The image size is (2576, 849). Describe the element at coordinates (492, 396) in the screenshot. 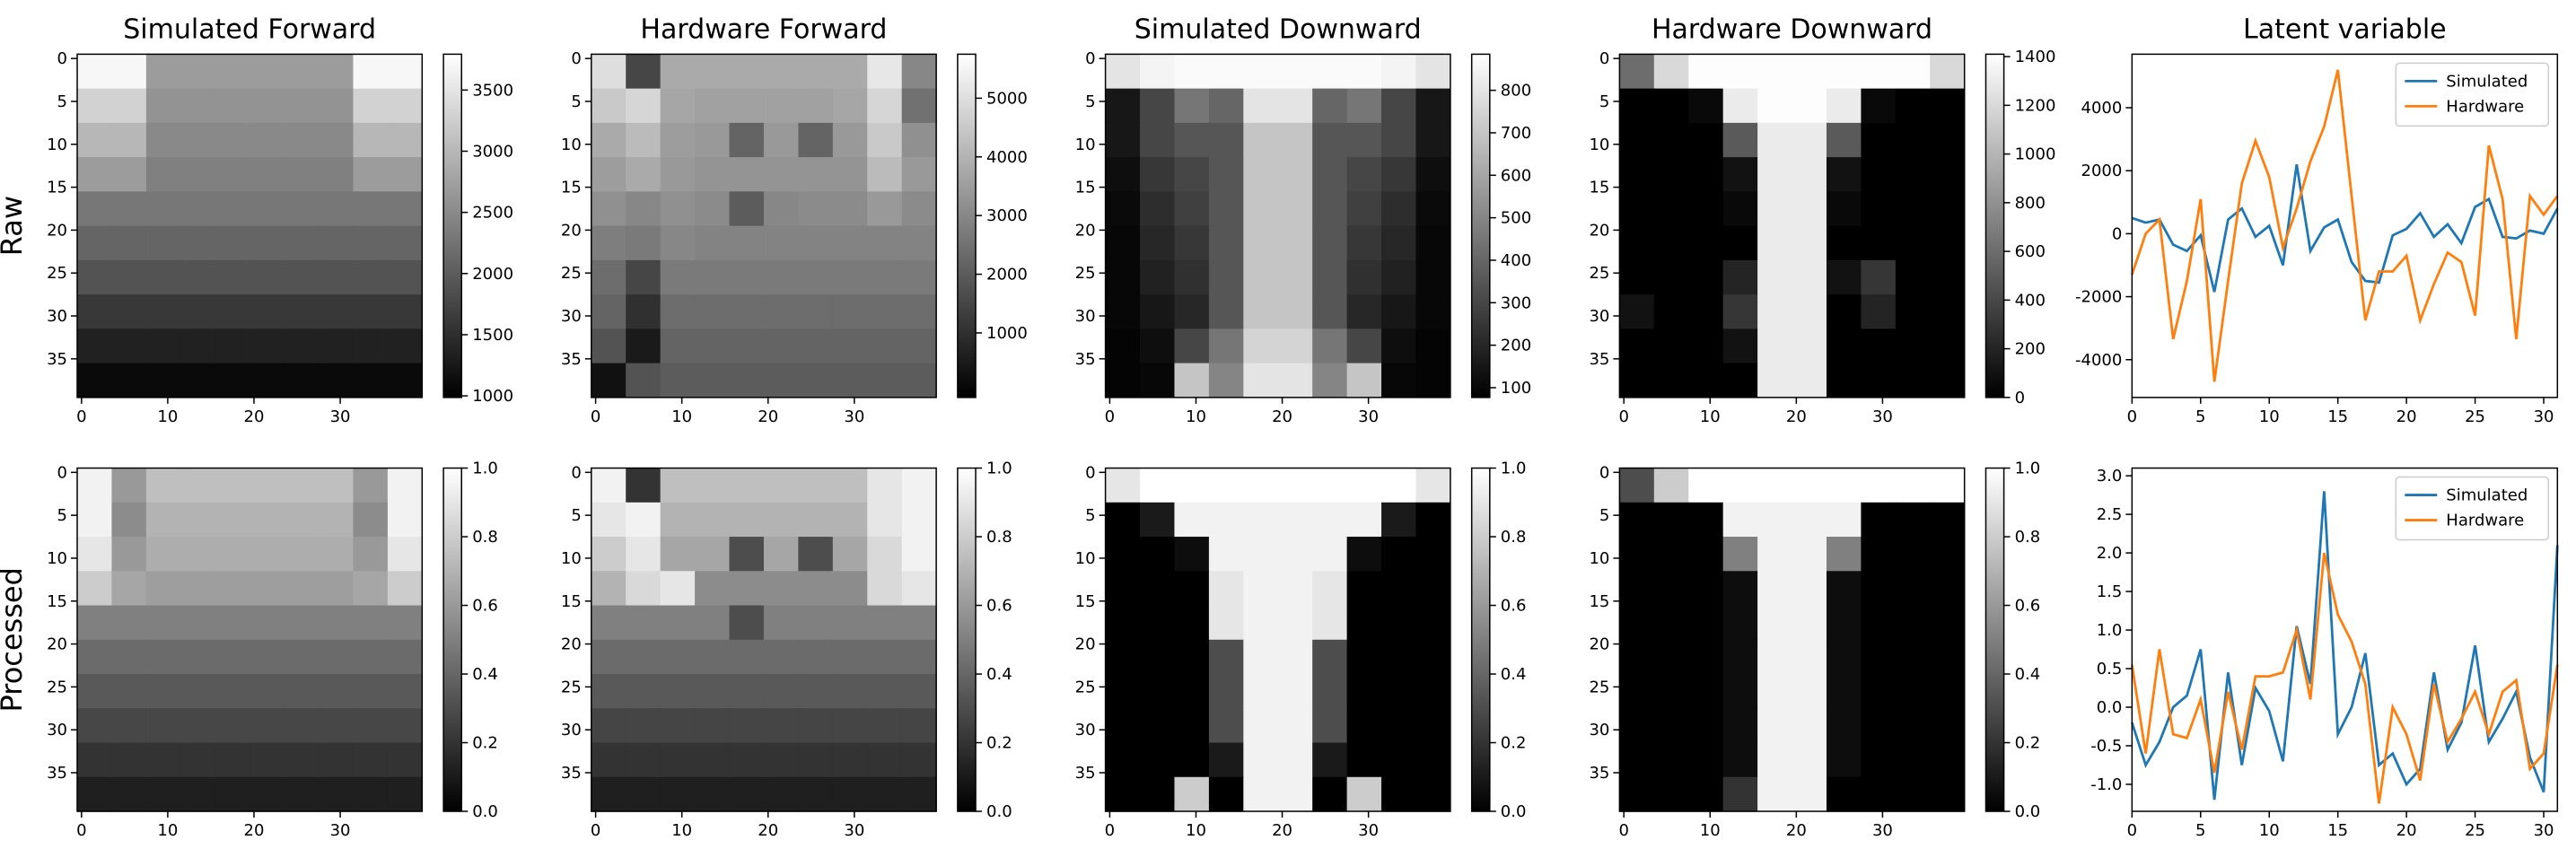

I see `colorbar-tick-label: 1000` at that location.